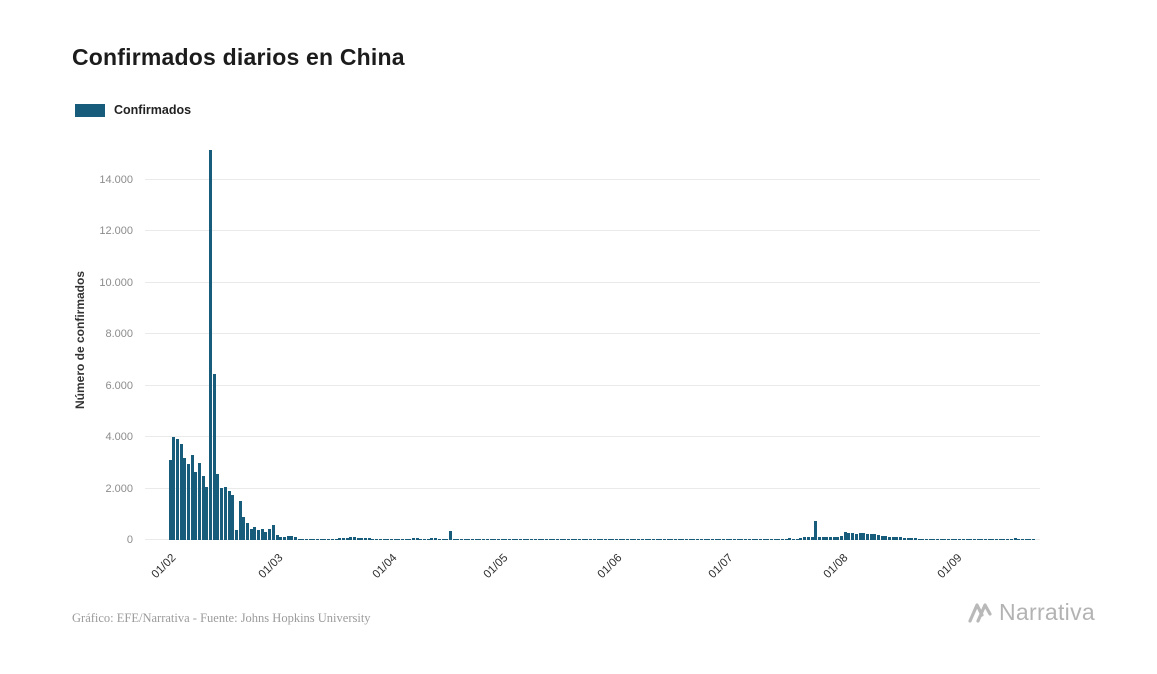 The height and width of the screenshot is (674, 1157). What do you see at coordinates (119, 385) in the screenshot?
I see `y-tick-label: 6.000` at bounding box center [119, 385].